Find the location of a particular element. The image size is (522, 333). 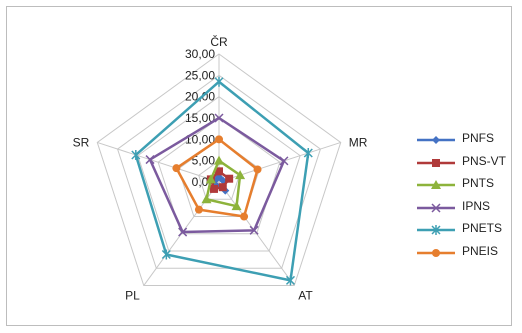

legend-label: PNS-VT is located at coordinates (484, 160).